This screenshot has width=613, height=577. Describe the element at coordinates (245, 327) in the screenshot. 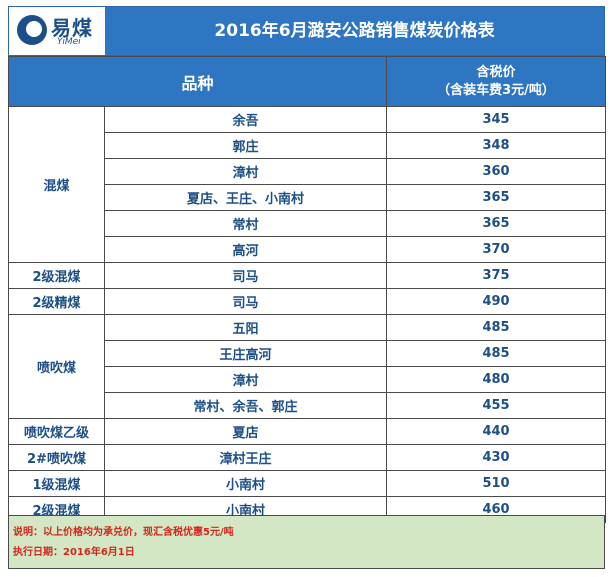

I see `place-cell: 五阳` at that location.